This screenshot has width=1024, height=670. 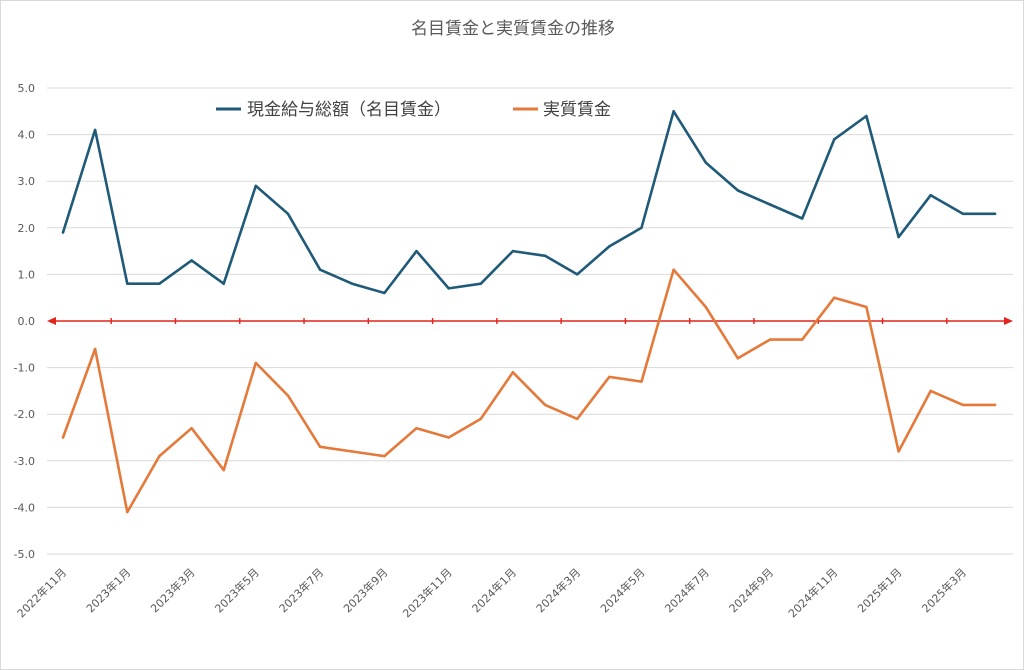 I want to click on x-tick-label: 2024年7月, so click(x=687, y=590).